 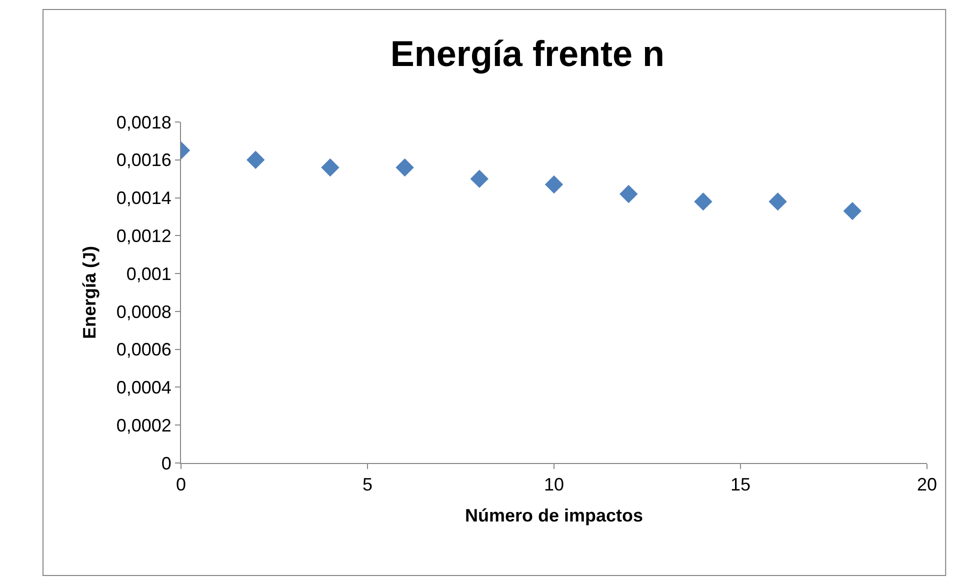 I want to click on y-tick-label: 0,001, so click(x=149, y=274).